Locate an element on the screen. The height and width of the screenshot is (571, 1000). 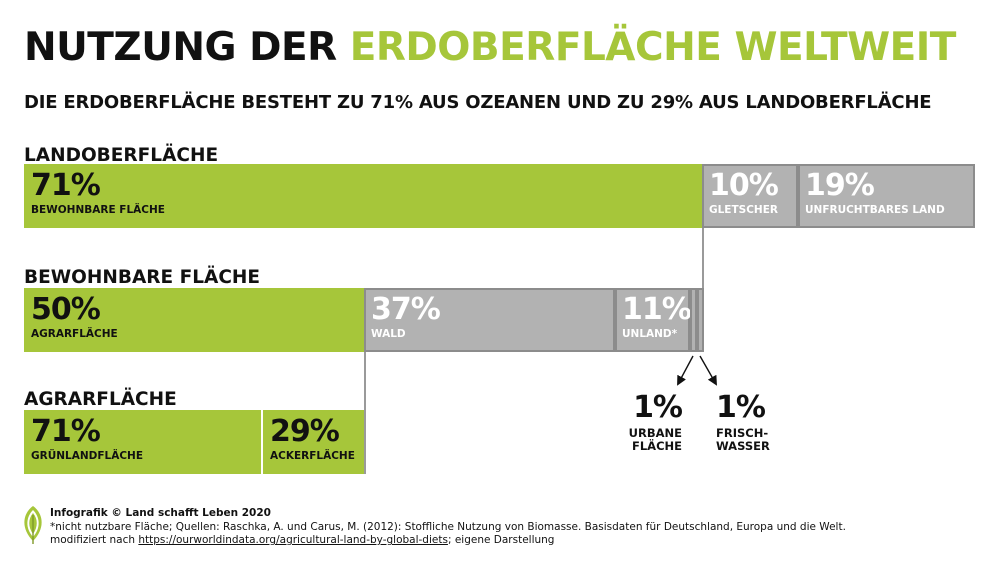
bar-urbane-flaeche is located at coordinates (693, 320).